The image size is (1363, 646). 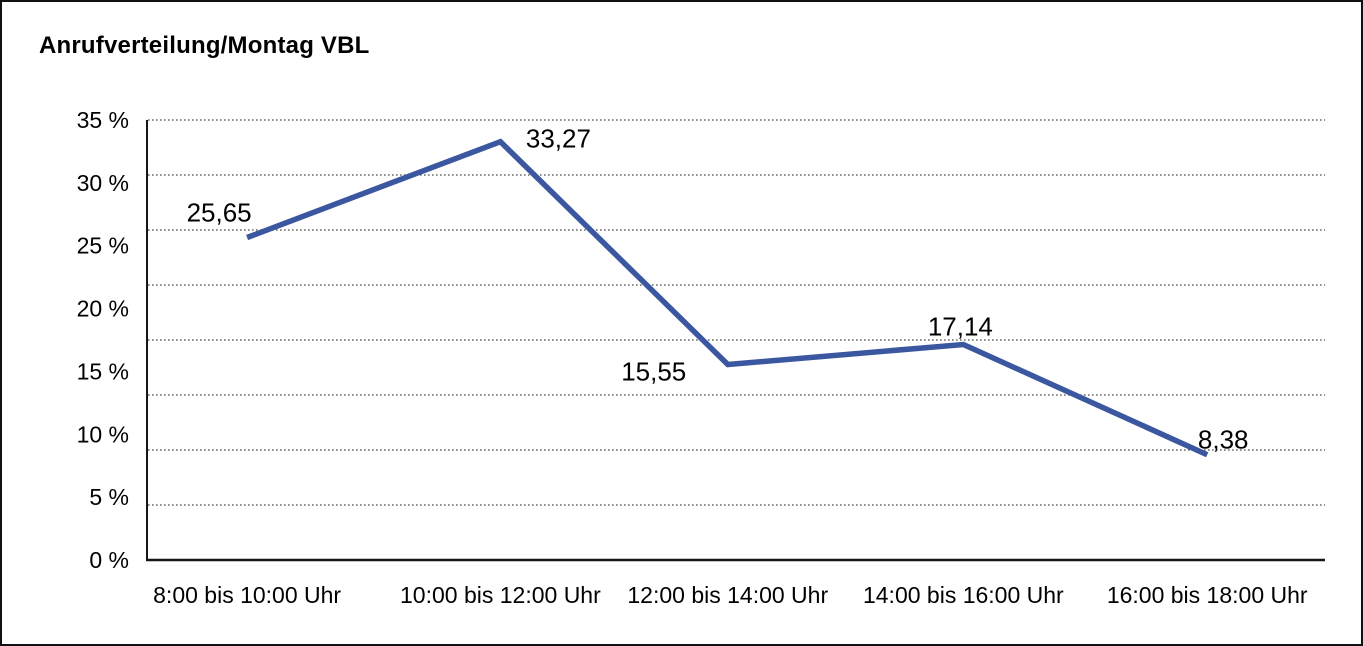 I want to click on y-axis-label: 15 %, so click(x=103, y=371).